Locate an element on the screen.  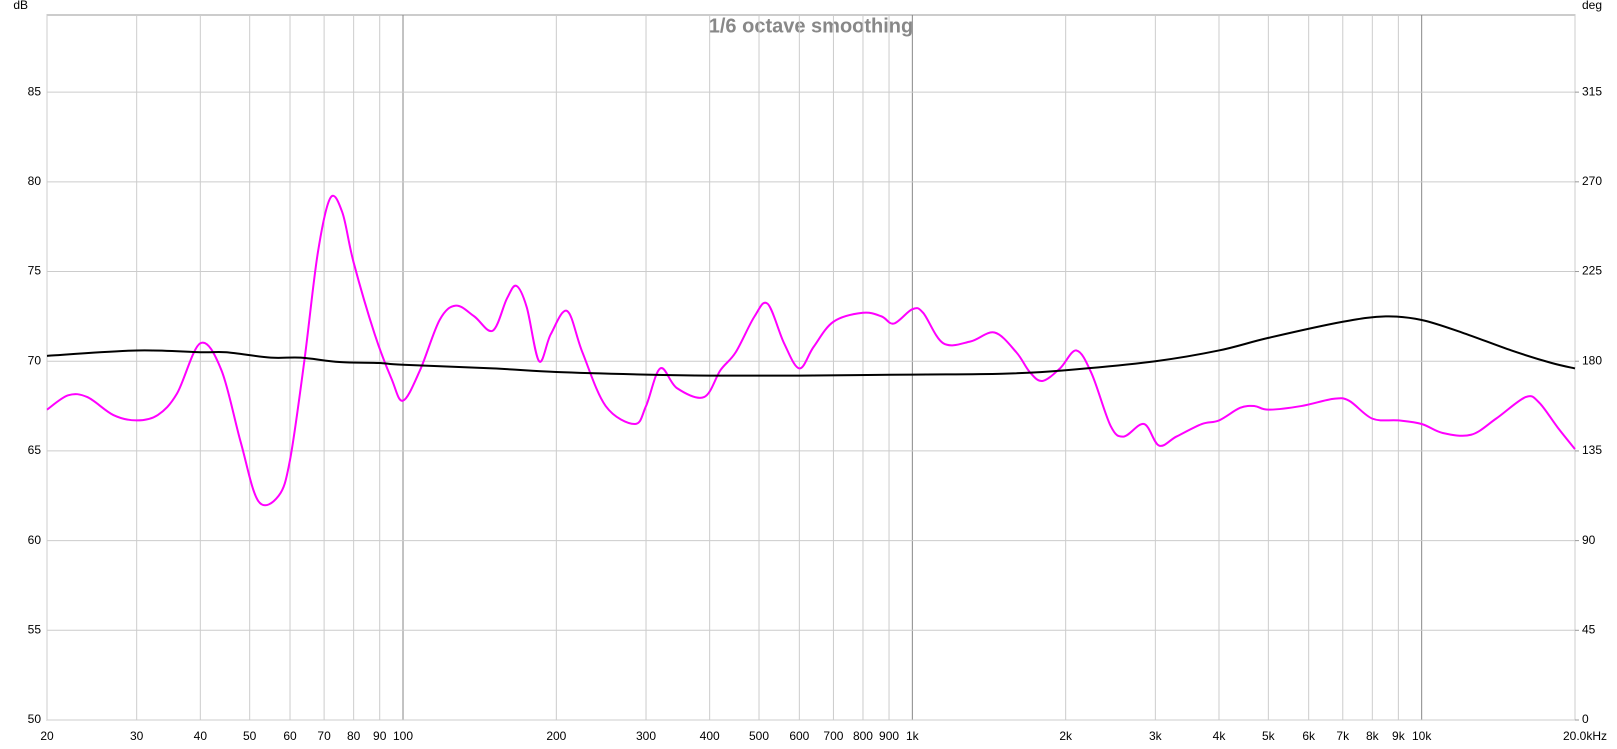
y2-tick-label: 0 is located at coordinates (1585, 719).